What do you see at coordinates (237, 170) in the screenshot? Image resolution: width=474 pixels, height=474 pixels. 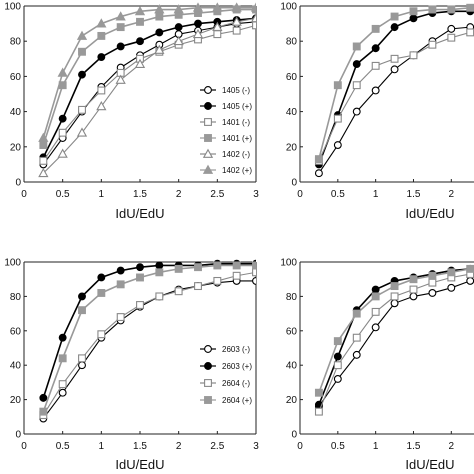 I see `legend-label: 1402 (+)` at bounding box center [237, 170].